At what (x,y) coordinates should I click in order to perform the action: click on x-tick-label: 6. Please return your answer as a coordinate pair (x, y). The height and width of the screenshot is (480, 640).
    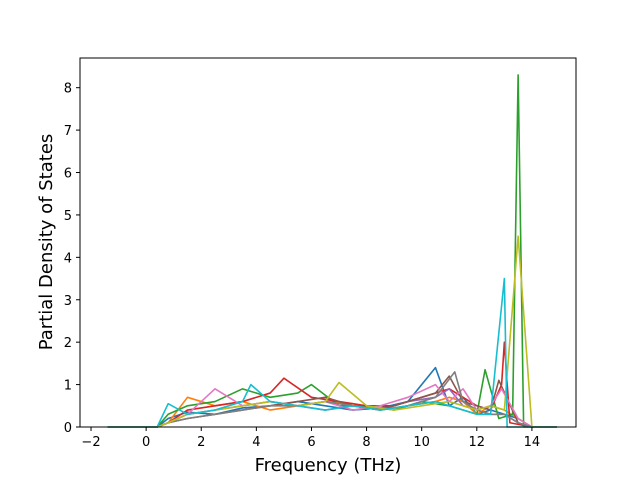
    Looking at the image, I should click on (311, 442).